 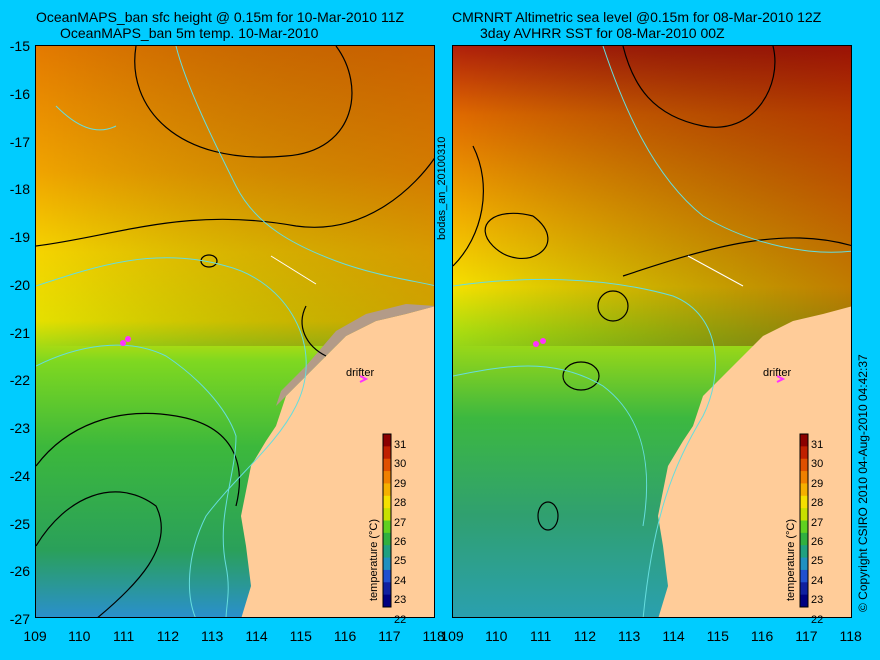 I want to click on coastal-shoal, so click(x=355, y=355).